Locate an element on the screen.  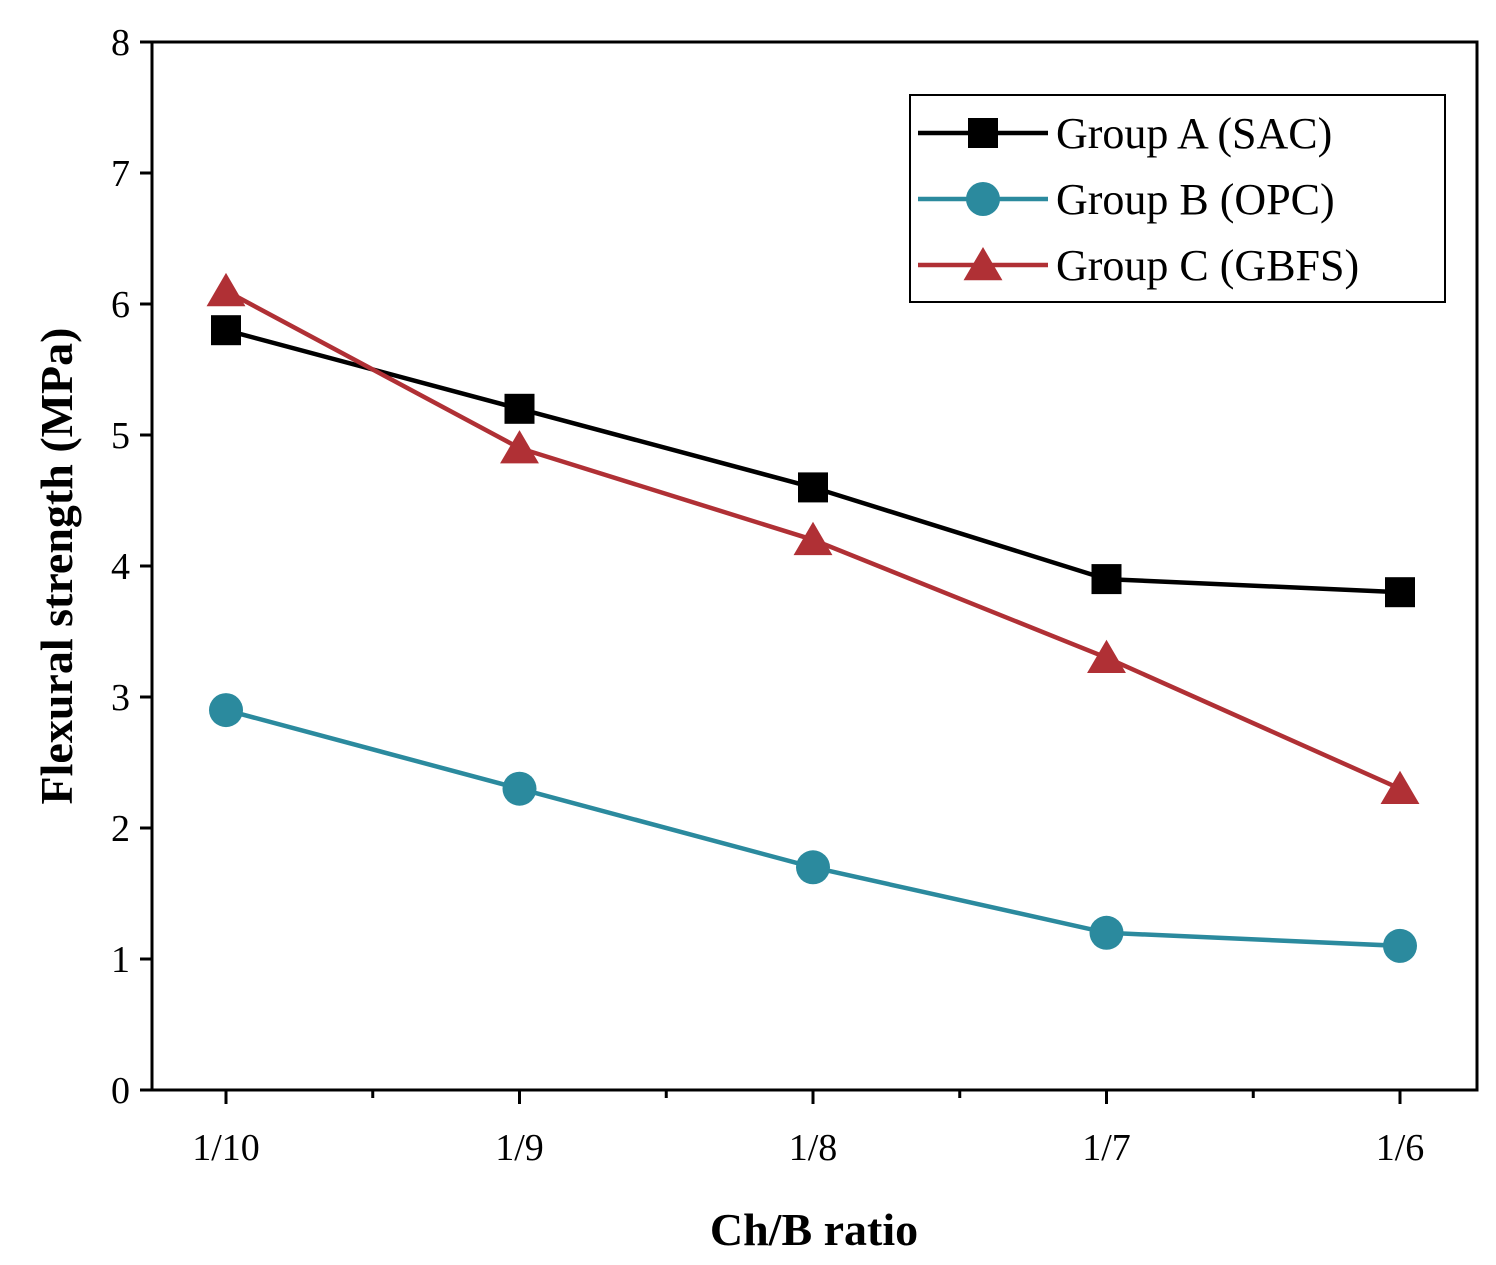
y-tick-label: 5 is located at coordinates (120, 436).